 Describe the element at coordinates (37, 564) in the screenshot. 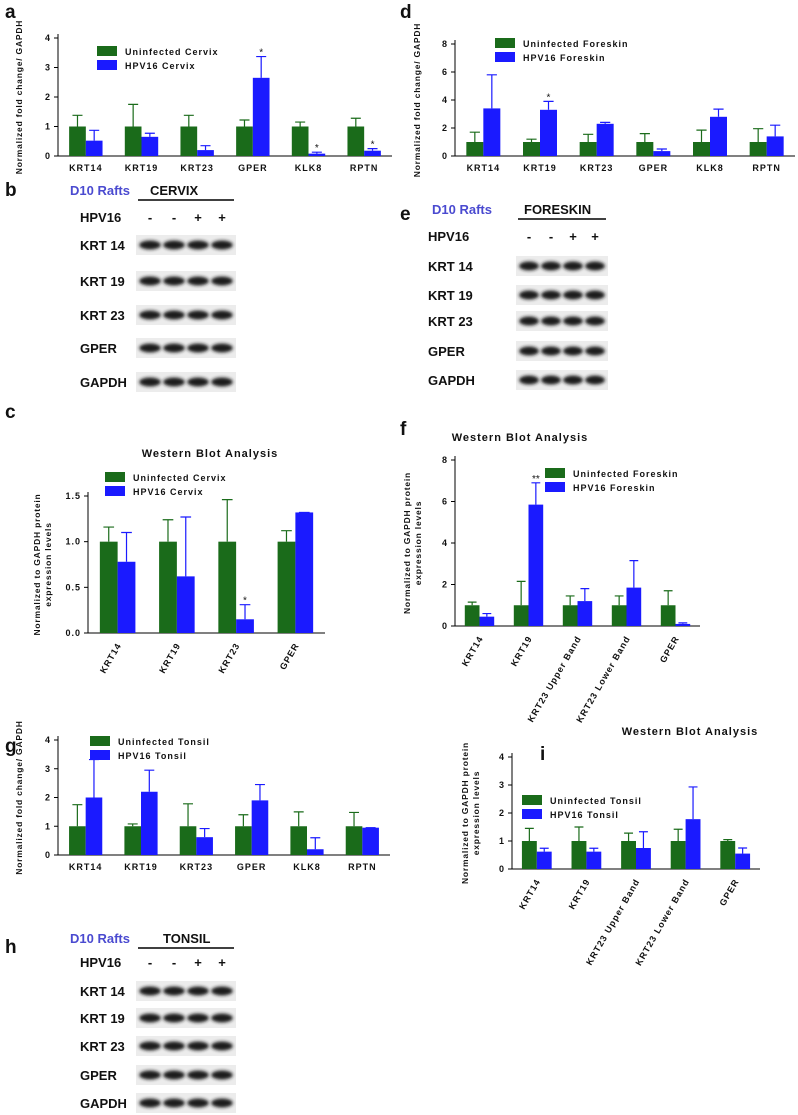

I see `y-axis-label: Normalized to GAPDH protein` at that location.